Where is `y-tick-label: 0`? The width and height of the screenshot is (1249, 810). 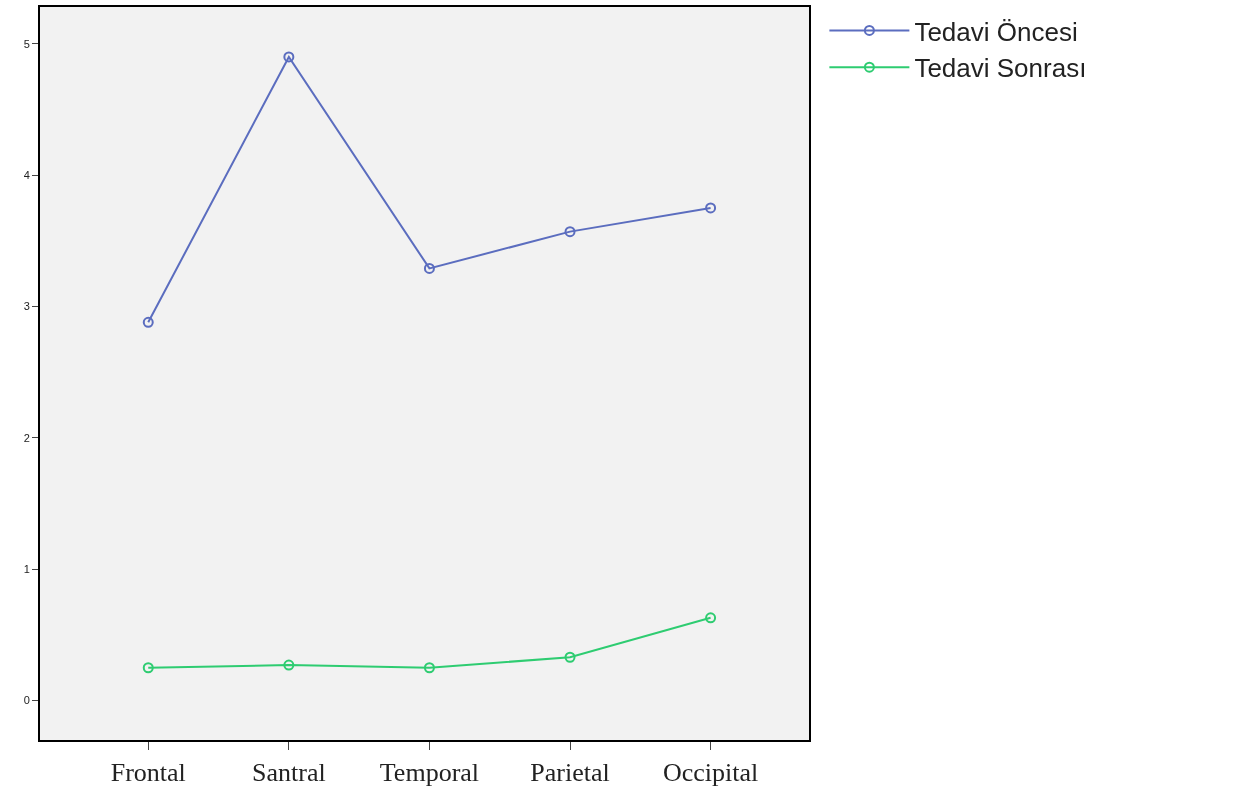
y-tick-label: 0 is located at coordinates (26, 700).